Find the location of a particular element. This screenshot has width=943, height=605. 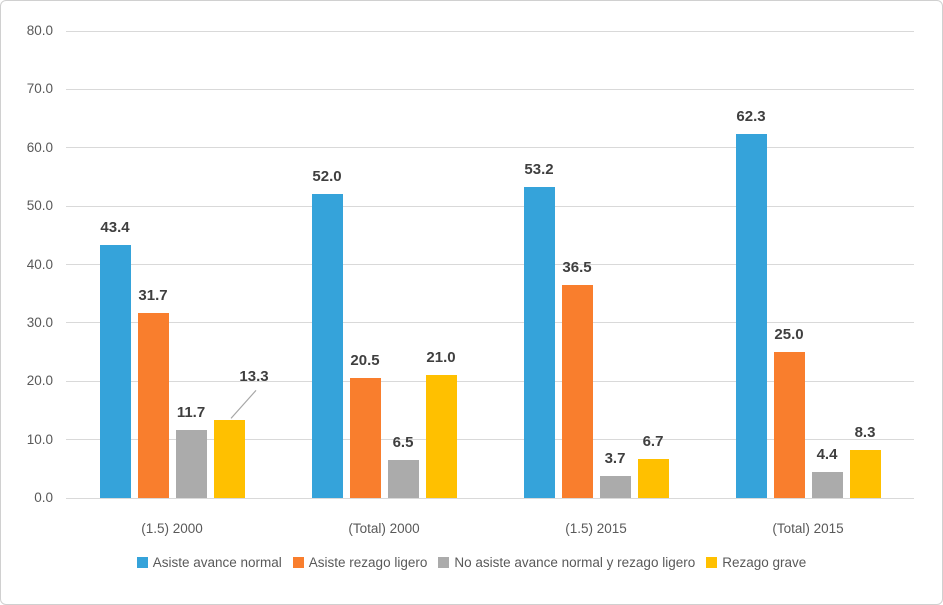

bar-series0-cat1 is located at coordinates (327, 346).